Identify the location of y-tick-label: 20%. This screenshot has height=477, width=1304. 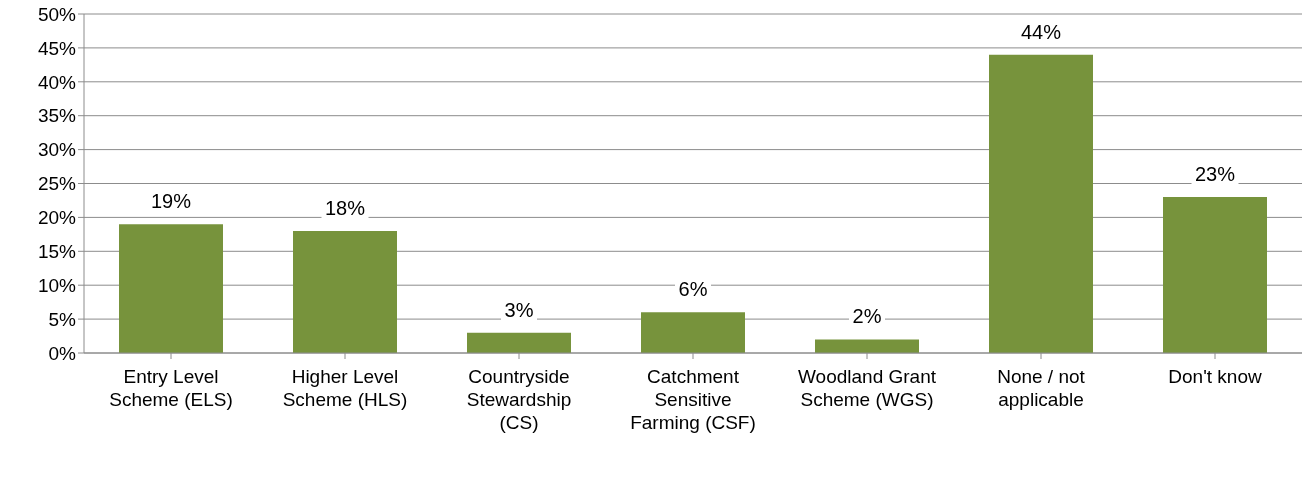
(57, 218).